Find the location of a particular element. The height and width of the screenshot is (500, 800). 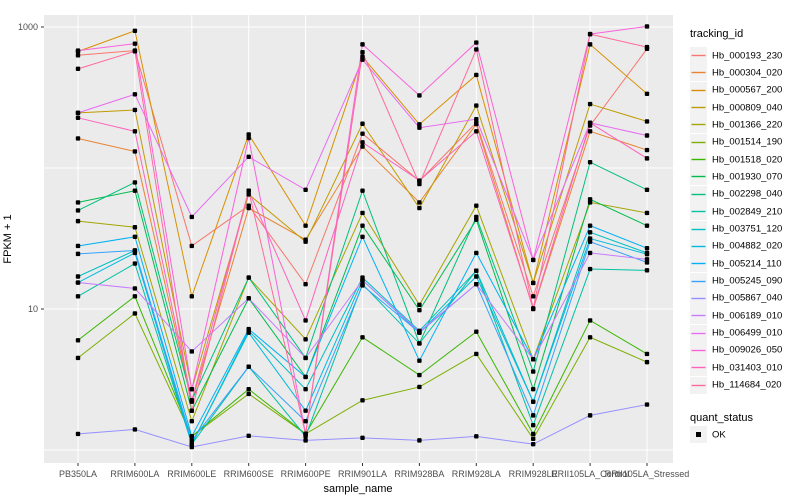

legend-label: Hb_003751_120 is located at coordinates (747, 229).